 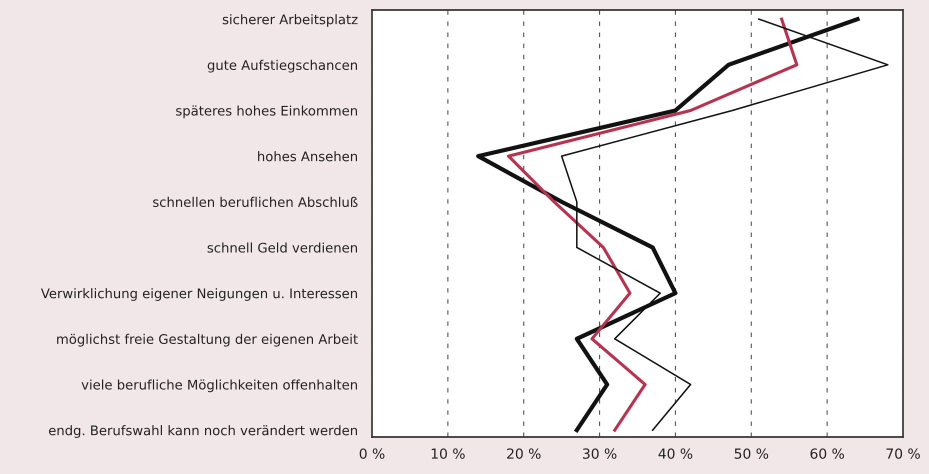 What do you see at coordinates (282, 66) in the screenshot?
I see `y-tick-label: gute Aufstiegschancen` at bounding box center [282, 66].